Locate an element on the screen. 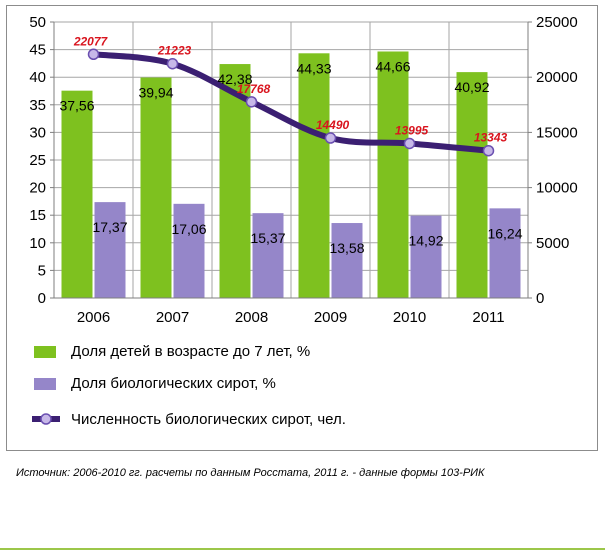 This screenshot has width=605, height=554. left-tick-label: 10 is located at coordinates (37, 243).